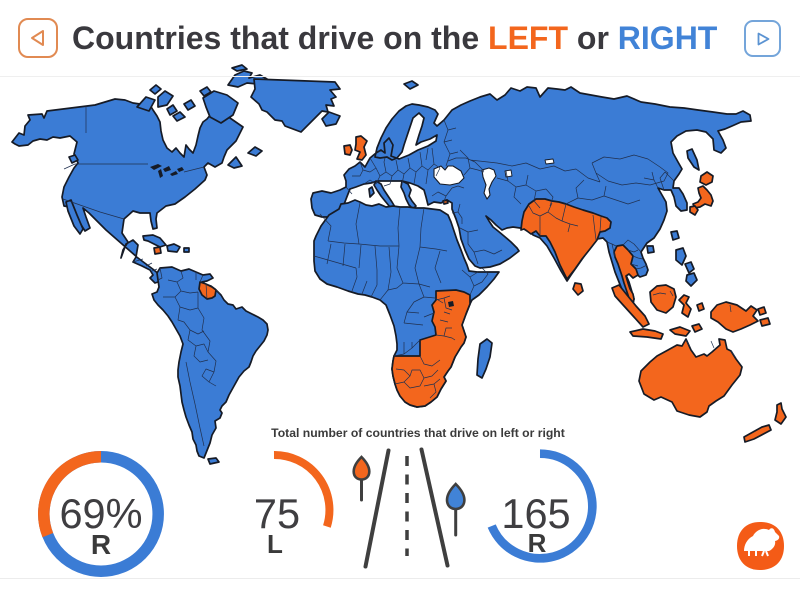  Describe the element at coordinates (275, 544) in the screenshot. I see `svg-text: L` at that location.